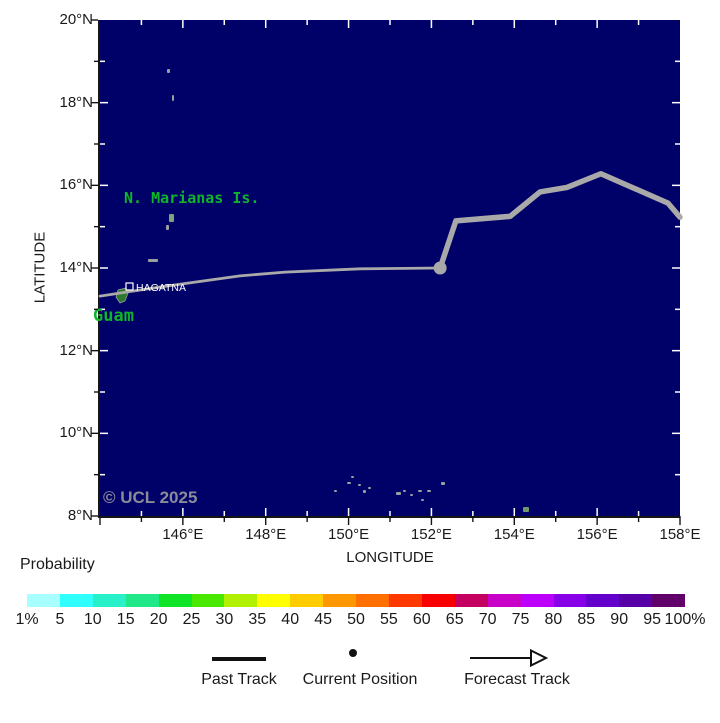 Image resolution: width=720 pixels, height=723 pixels. What do you see at coordinates (257, 619) in the screenshot?
I see `colorbar-tick-label: 35` at bounding box center [257, 619].